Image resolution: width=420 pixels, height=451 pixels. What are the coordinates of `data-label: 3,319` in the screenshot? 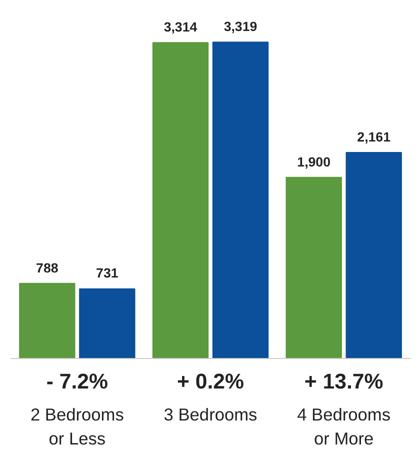 It's located at (241, 26).